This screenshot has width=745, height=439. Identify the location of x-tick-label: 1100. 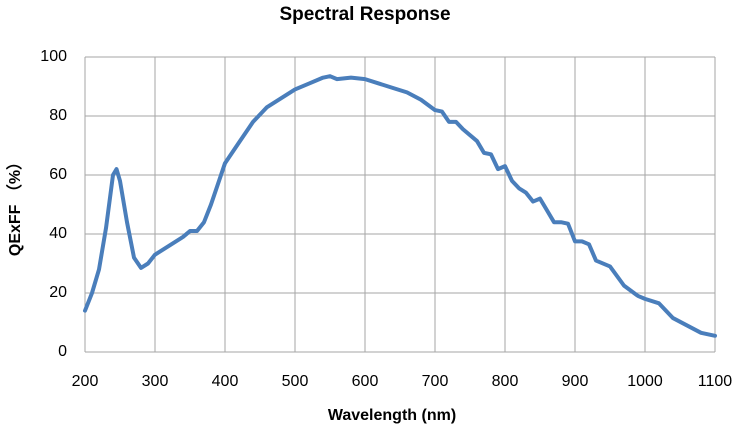
(715, 381).